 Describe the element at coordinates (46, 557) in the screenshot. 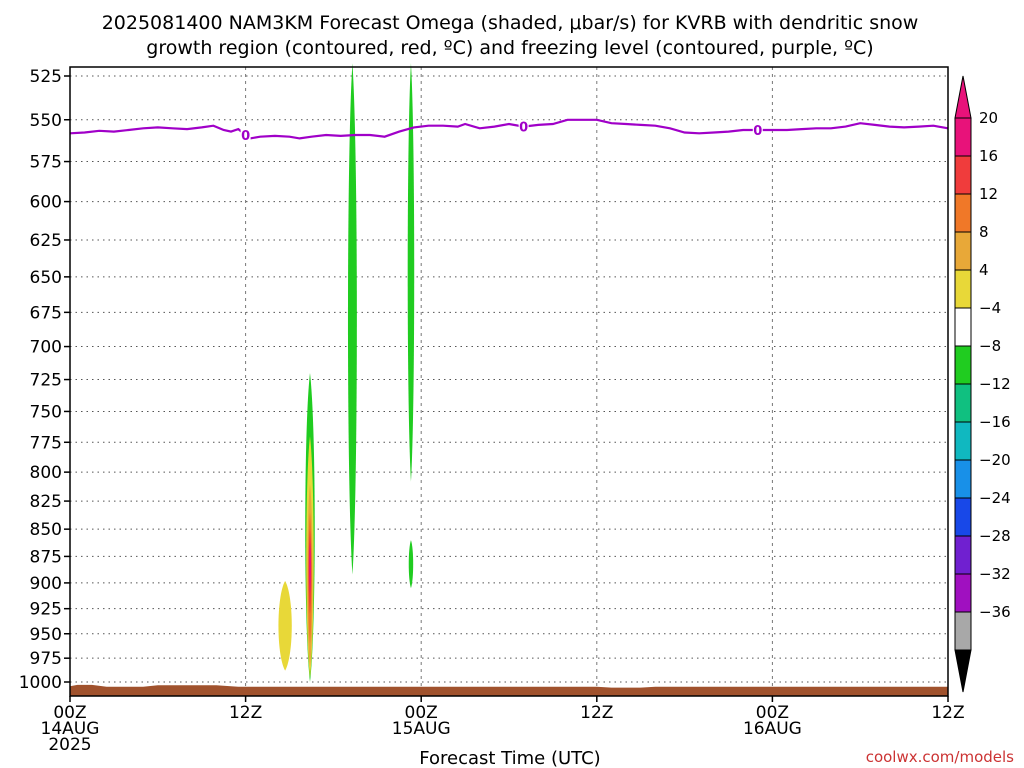

I see `y-tick-label: 875` at that location.